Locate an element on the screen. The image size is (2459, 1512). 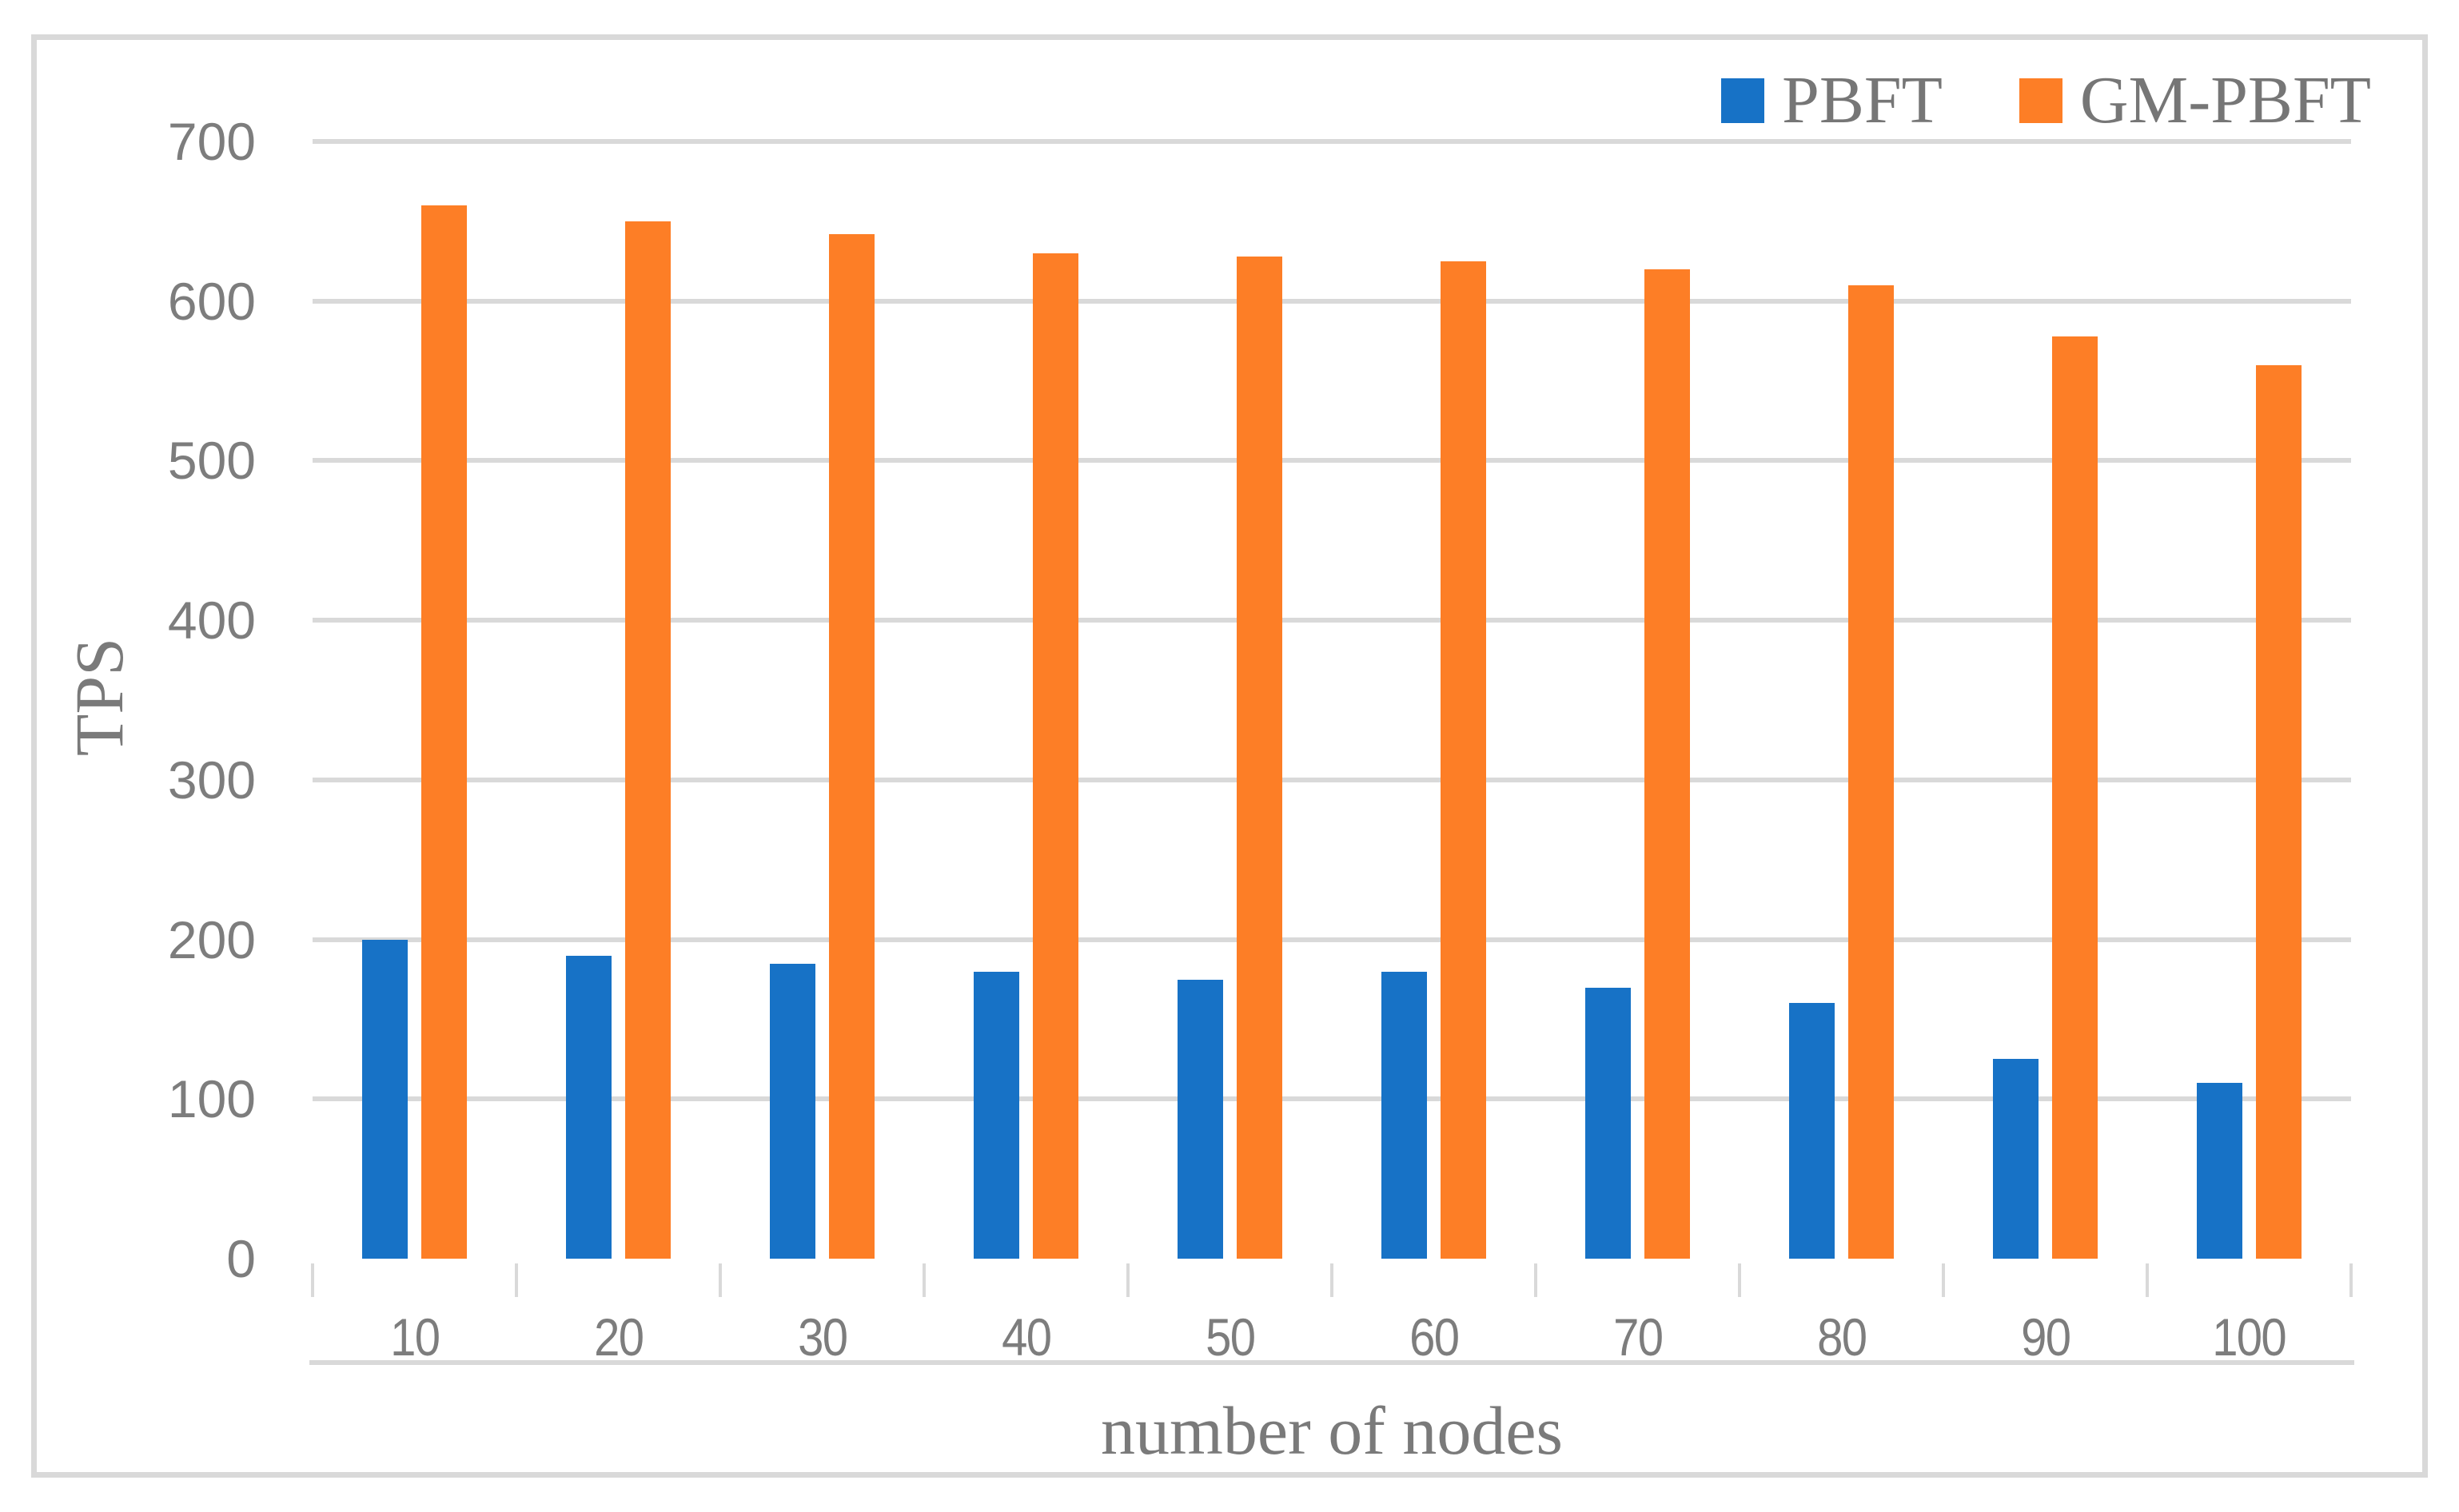
legend-label-gm-pbft: GM-PBFT is located at coordinates (2225, 100).